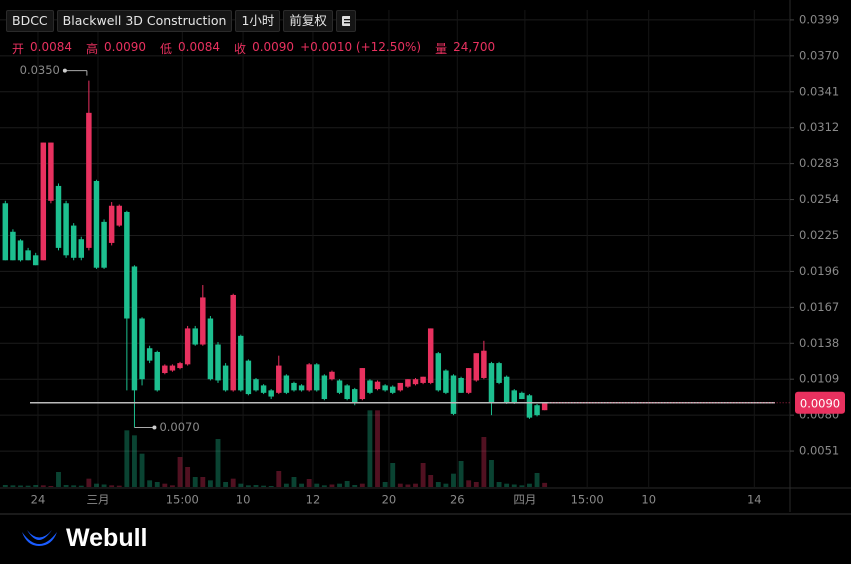 The width and height of the screenshot is (851, 564). I want to click on y-tick-label: 0.0312, so click(819, 127).